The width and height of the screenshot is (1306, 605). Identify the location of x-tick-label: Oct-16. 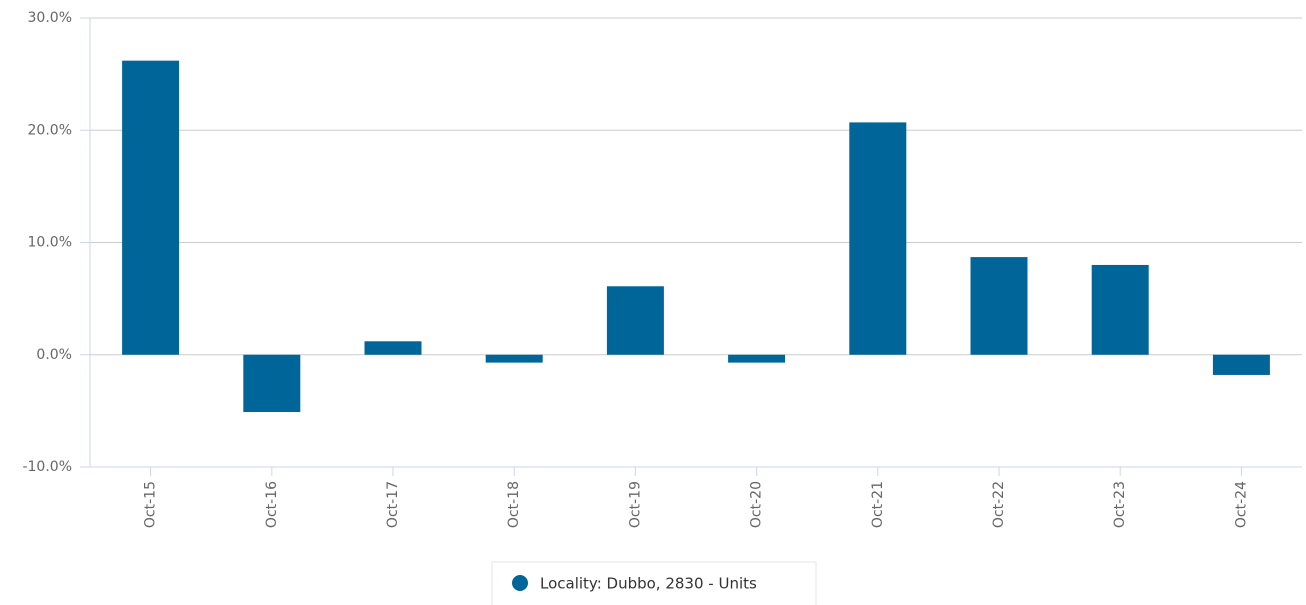
(272, 504).